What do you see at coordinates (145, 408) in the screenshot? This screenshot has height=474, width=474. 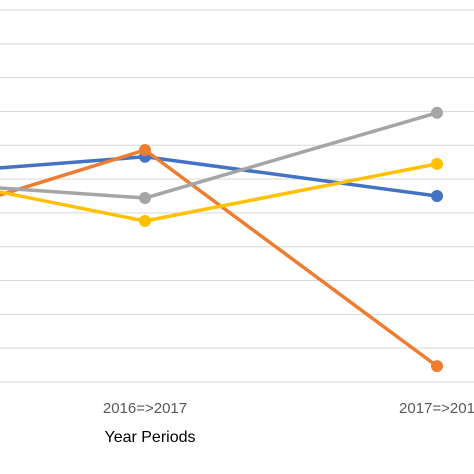 I see `x-tick-label: 2016=>2017` at bounding box center [145, 408].